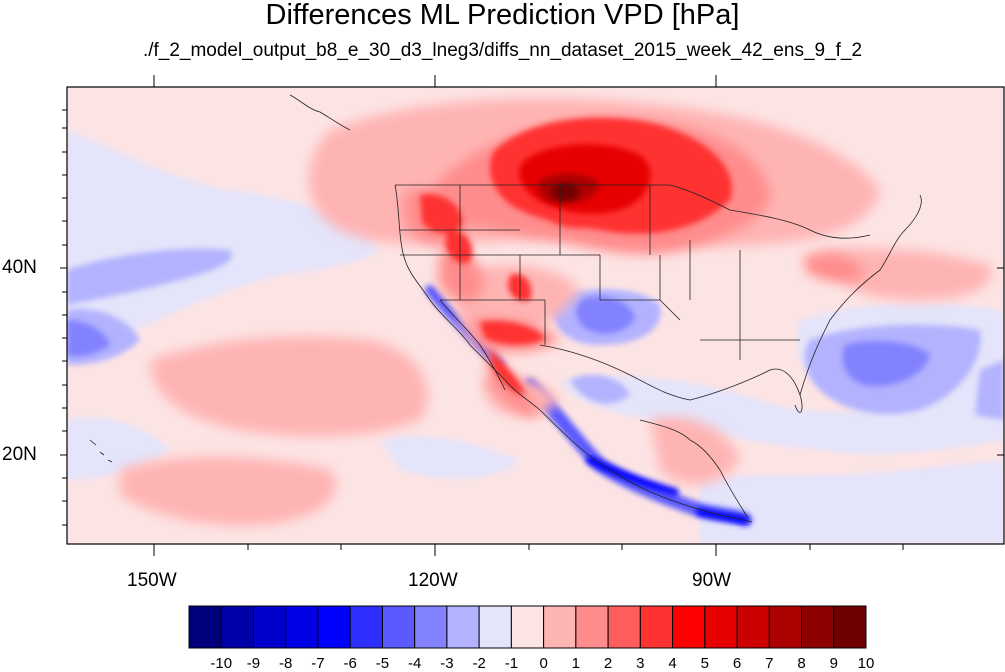 This screenshot has width=1005, height=672. Describe the element at coordinates (672, 663) in the screenshot. I see `colorbar-tick-label: 4` at that location.